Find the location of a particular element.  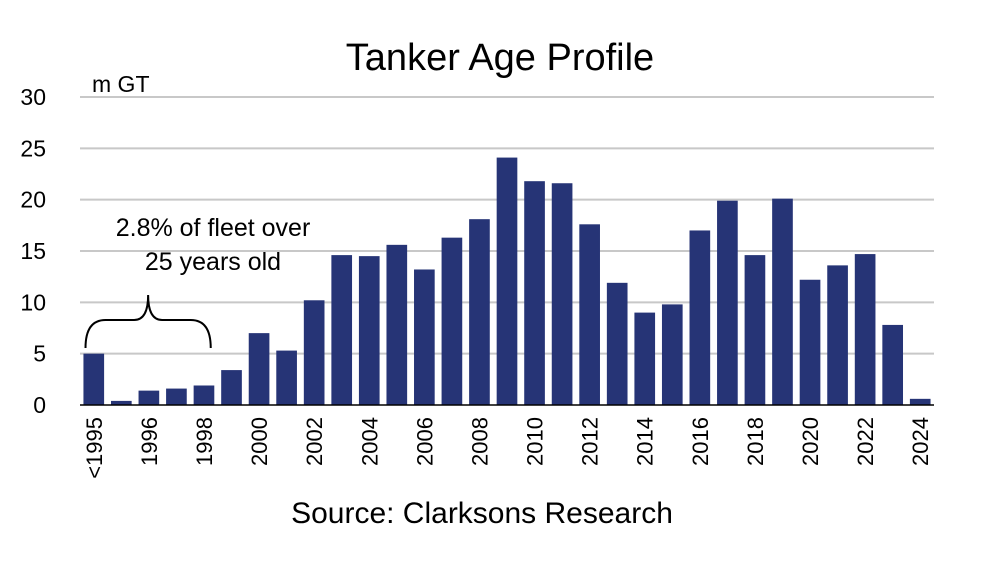

x-tick-label: 2022 is located at coordinates (865, 441).